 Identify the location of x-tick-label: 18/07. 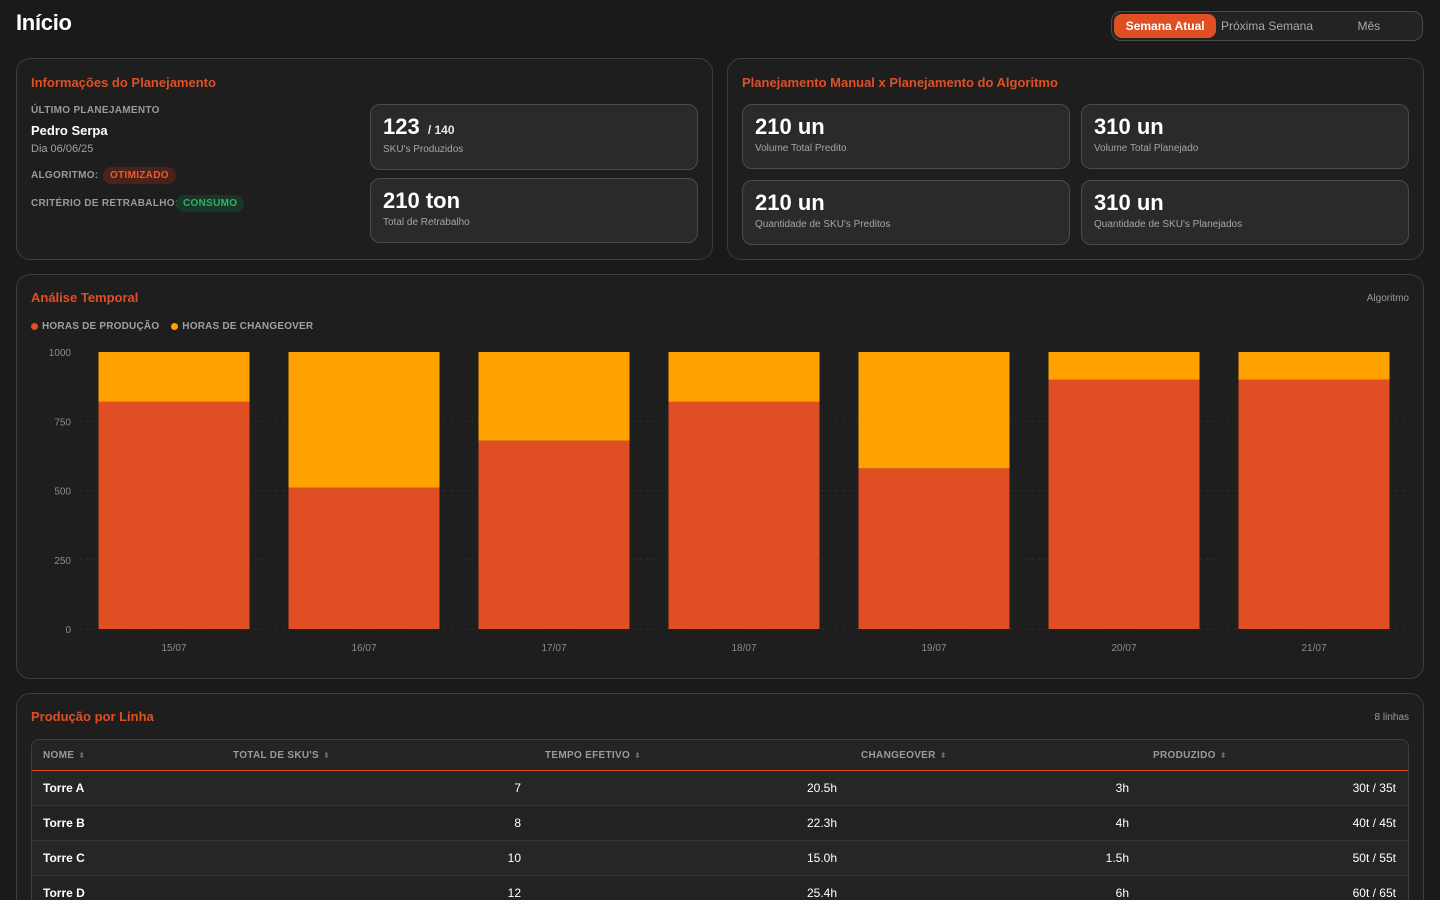
(743, 648).